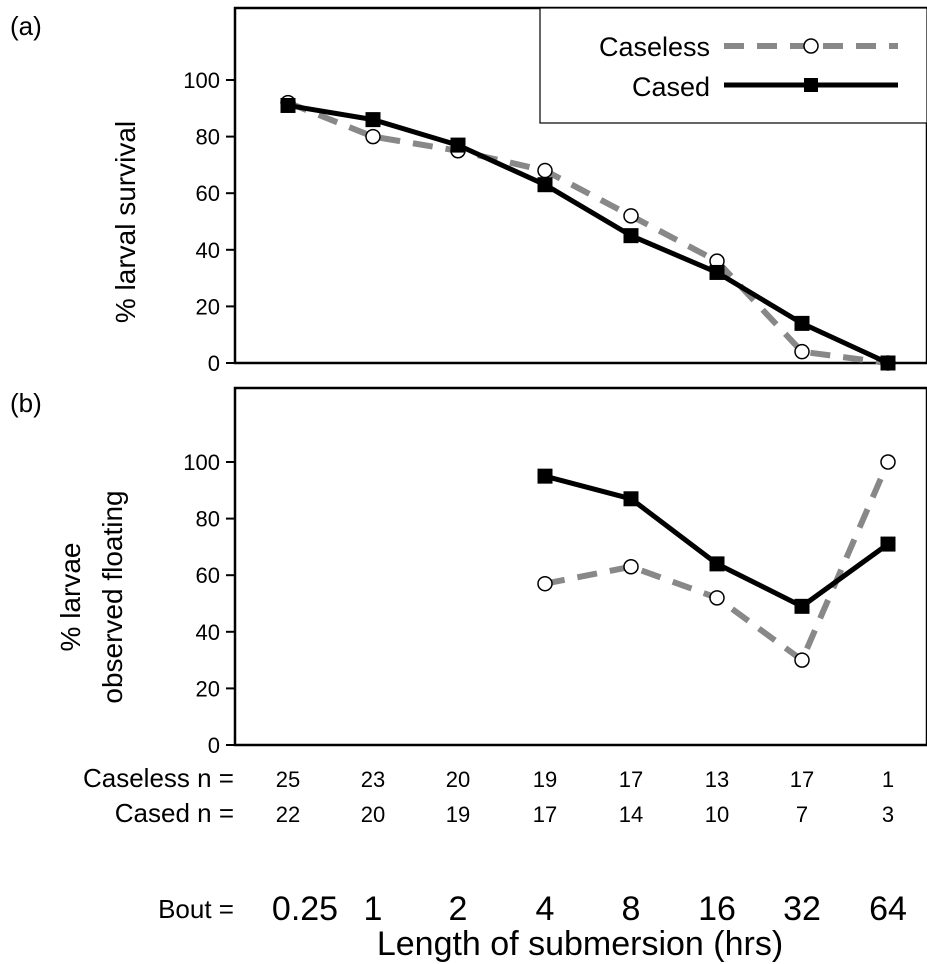 The width and height of the screenshot is (927, 964). I want to click on bout-value-7: 64, so click(888, 909).